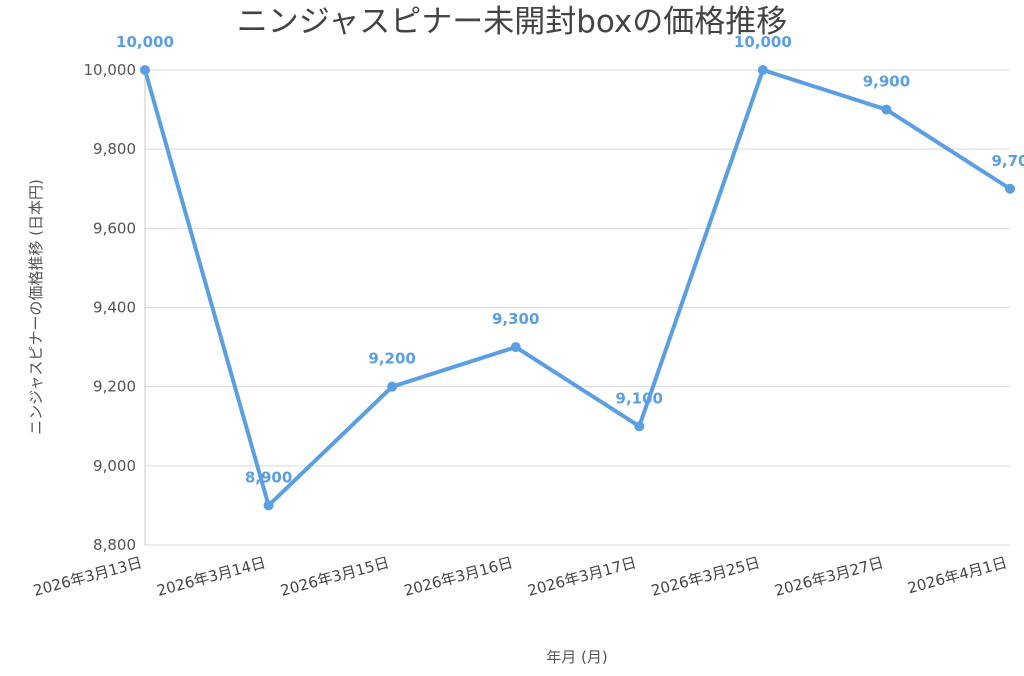  Describe the element at coordinates (829, 576) in the screenshot. I see `x-tick-label: 2026年3月27日` at that location.